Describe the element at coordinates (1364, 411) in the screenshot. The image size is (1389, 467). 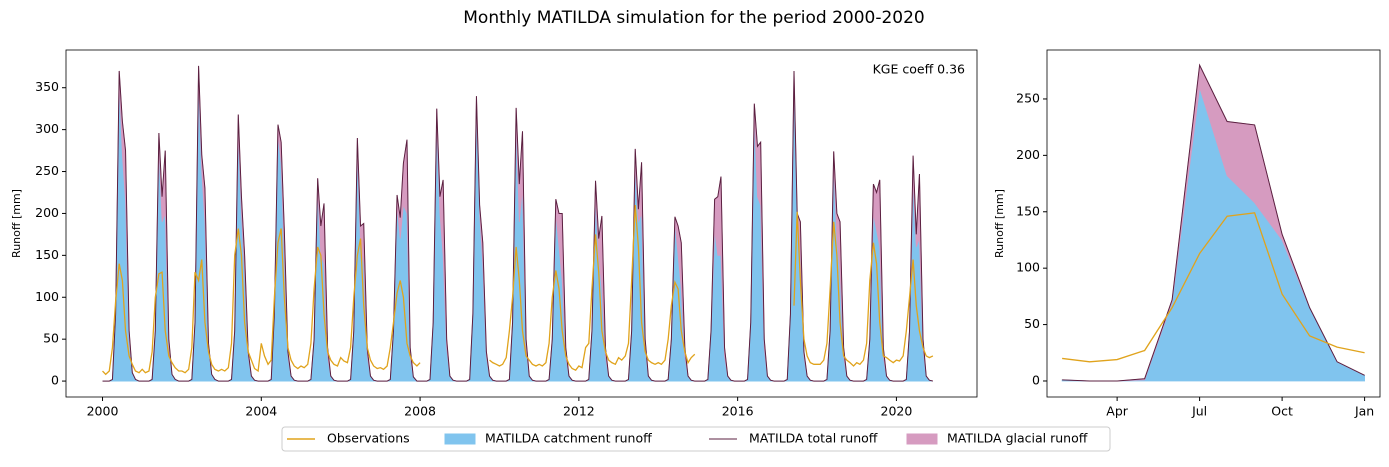
I see `x-tick-label: Jan` at that location.